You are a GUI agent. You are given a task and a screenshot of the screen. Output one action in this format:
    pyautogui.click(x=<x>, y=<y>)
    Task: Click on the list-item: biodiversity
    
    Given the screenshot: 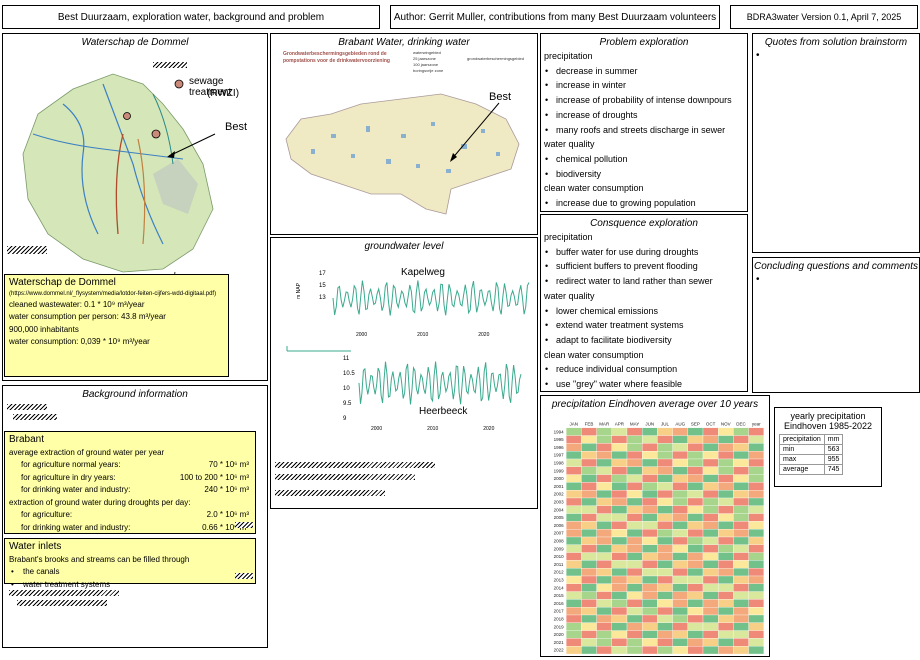 What is the action you would take?
    pyautogui.click(x=644, y=174)
    